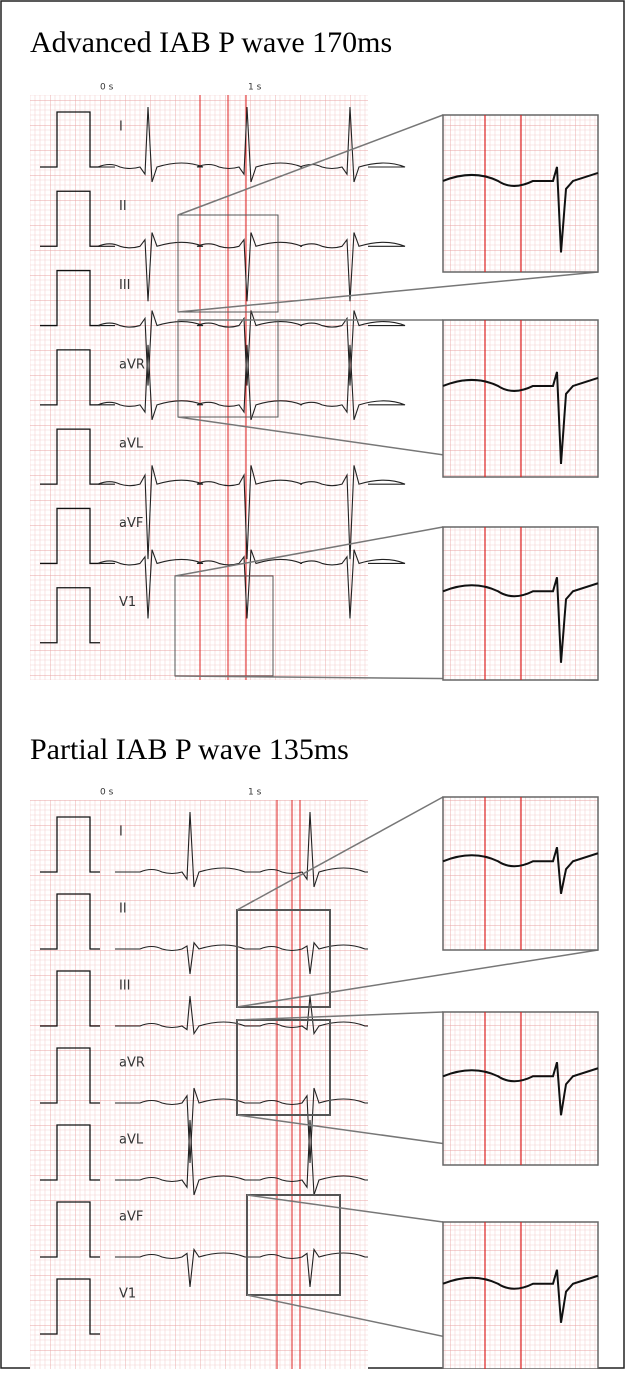 This screenshot has width=625, height=1374. I want to click on panel-title: Partial IAB P wave 135ms, so click(189, 749).